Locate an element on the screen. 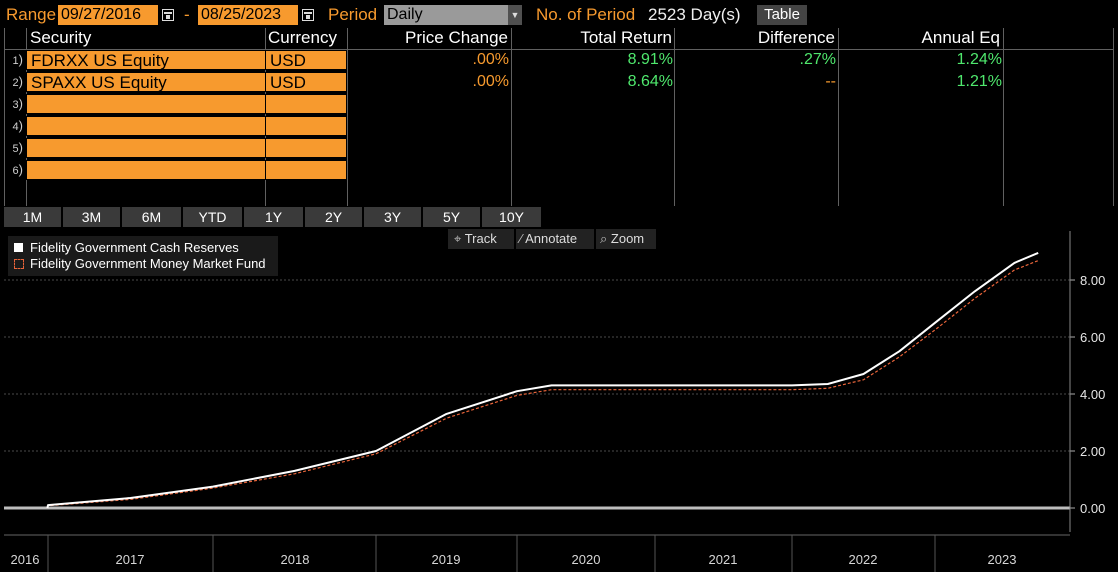  row-number: 6) is located at coordinates (17, 169).